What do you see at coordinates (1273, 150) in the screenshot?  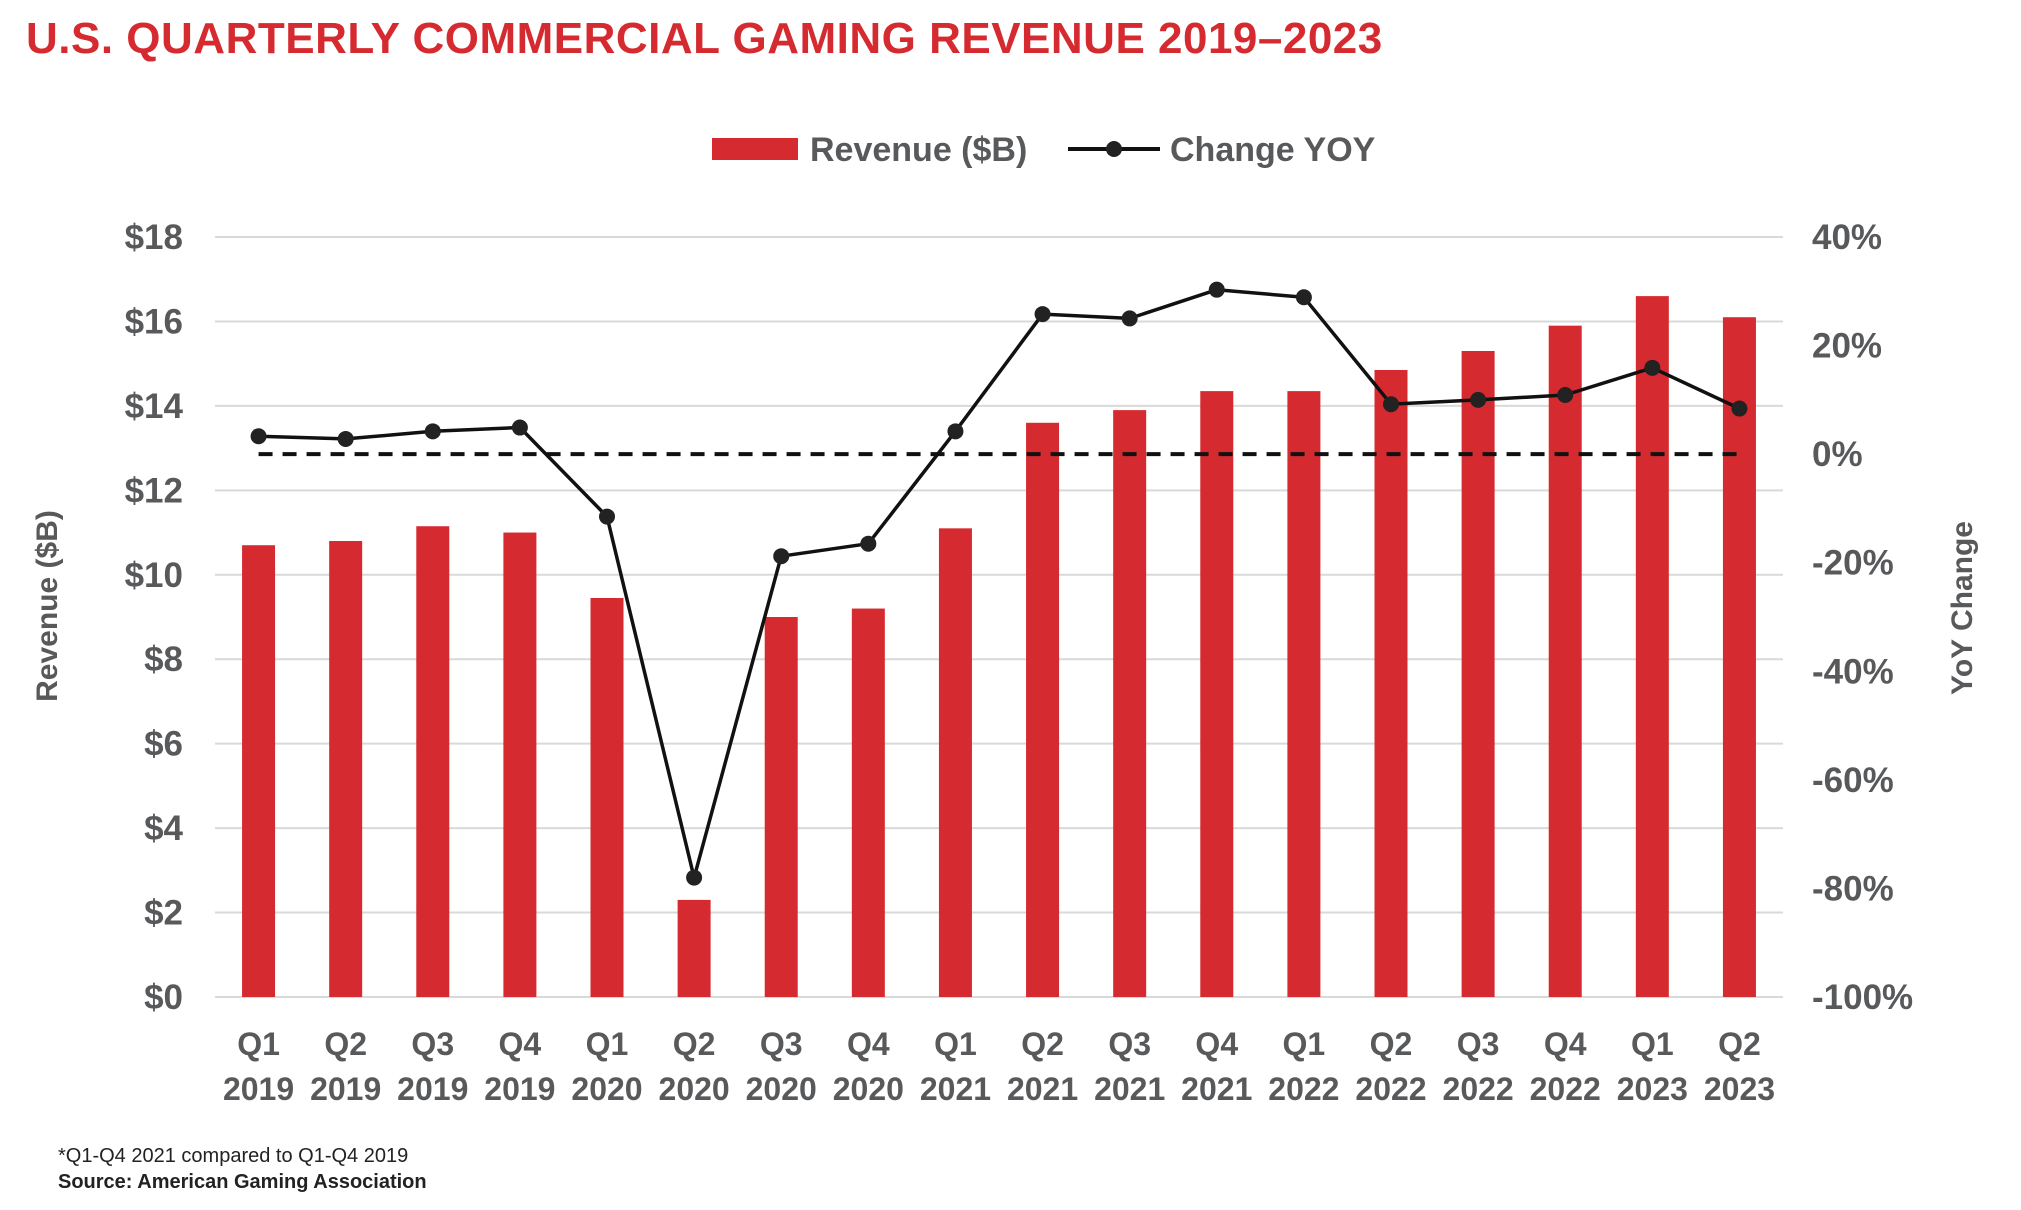 I see `legend-change-label: Change YOY` at bounding box center [1273, 150].